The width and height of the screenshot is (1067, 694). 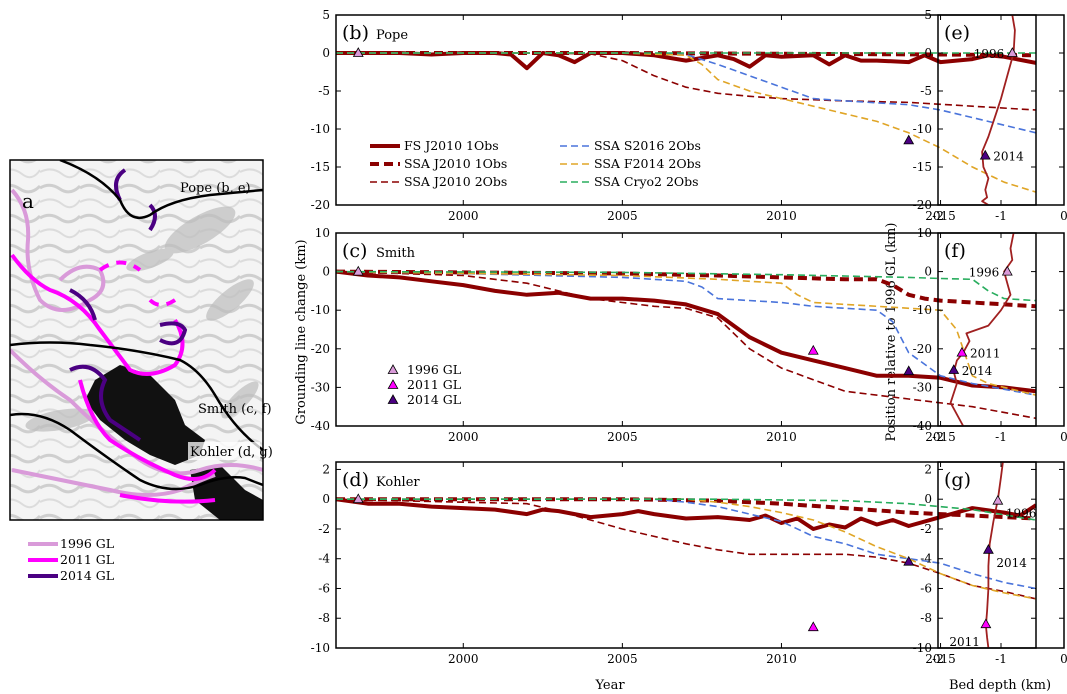 I want to click on map-flowline-smith, so click(x=136, y=396).